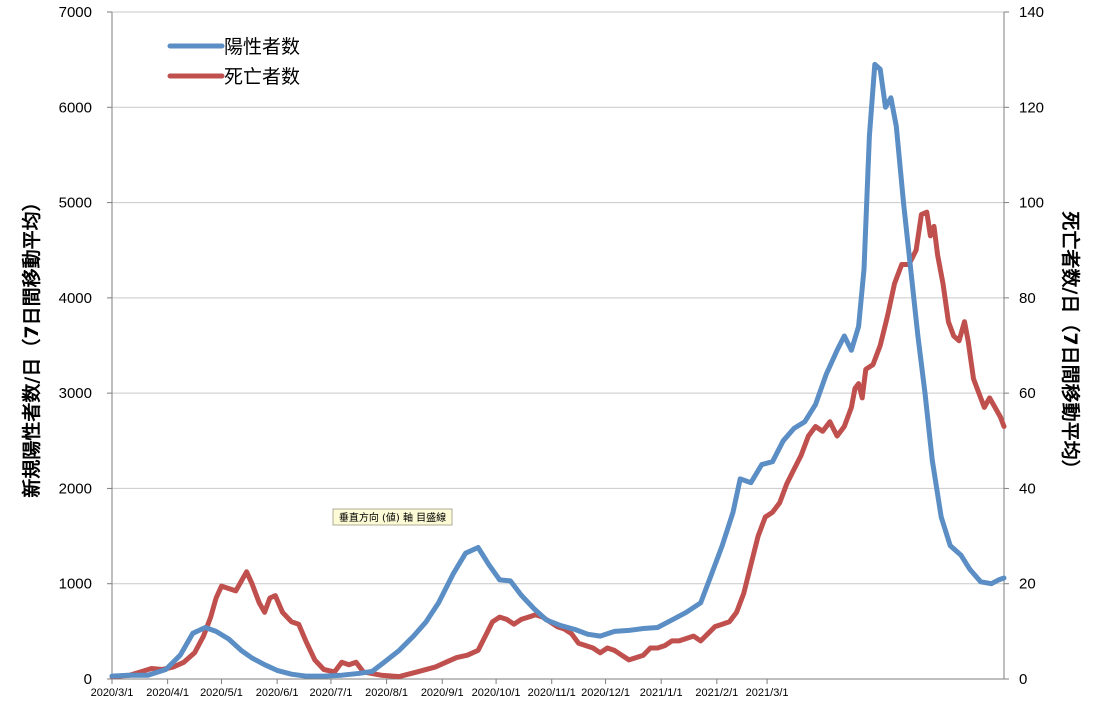 Image resolution: width=1099 pixels, height=715 pixels. I want to click on y2-tick-label: 0, so click(1023, 679).